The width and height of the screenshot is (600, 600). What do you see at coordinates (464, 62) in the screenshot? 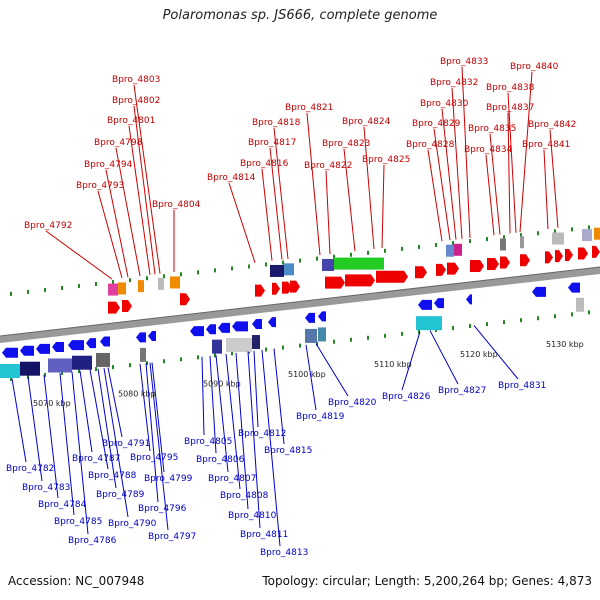
I see `forward-gene-label: Bpro_4833` at bounding box center [464, 62].